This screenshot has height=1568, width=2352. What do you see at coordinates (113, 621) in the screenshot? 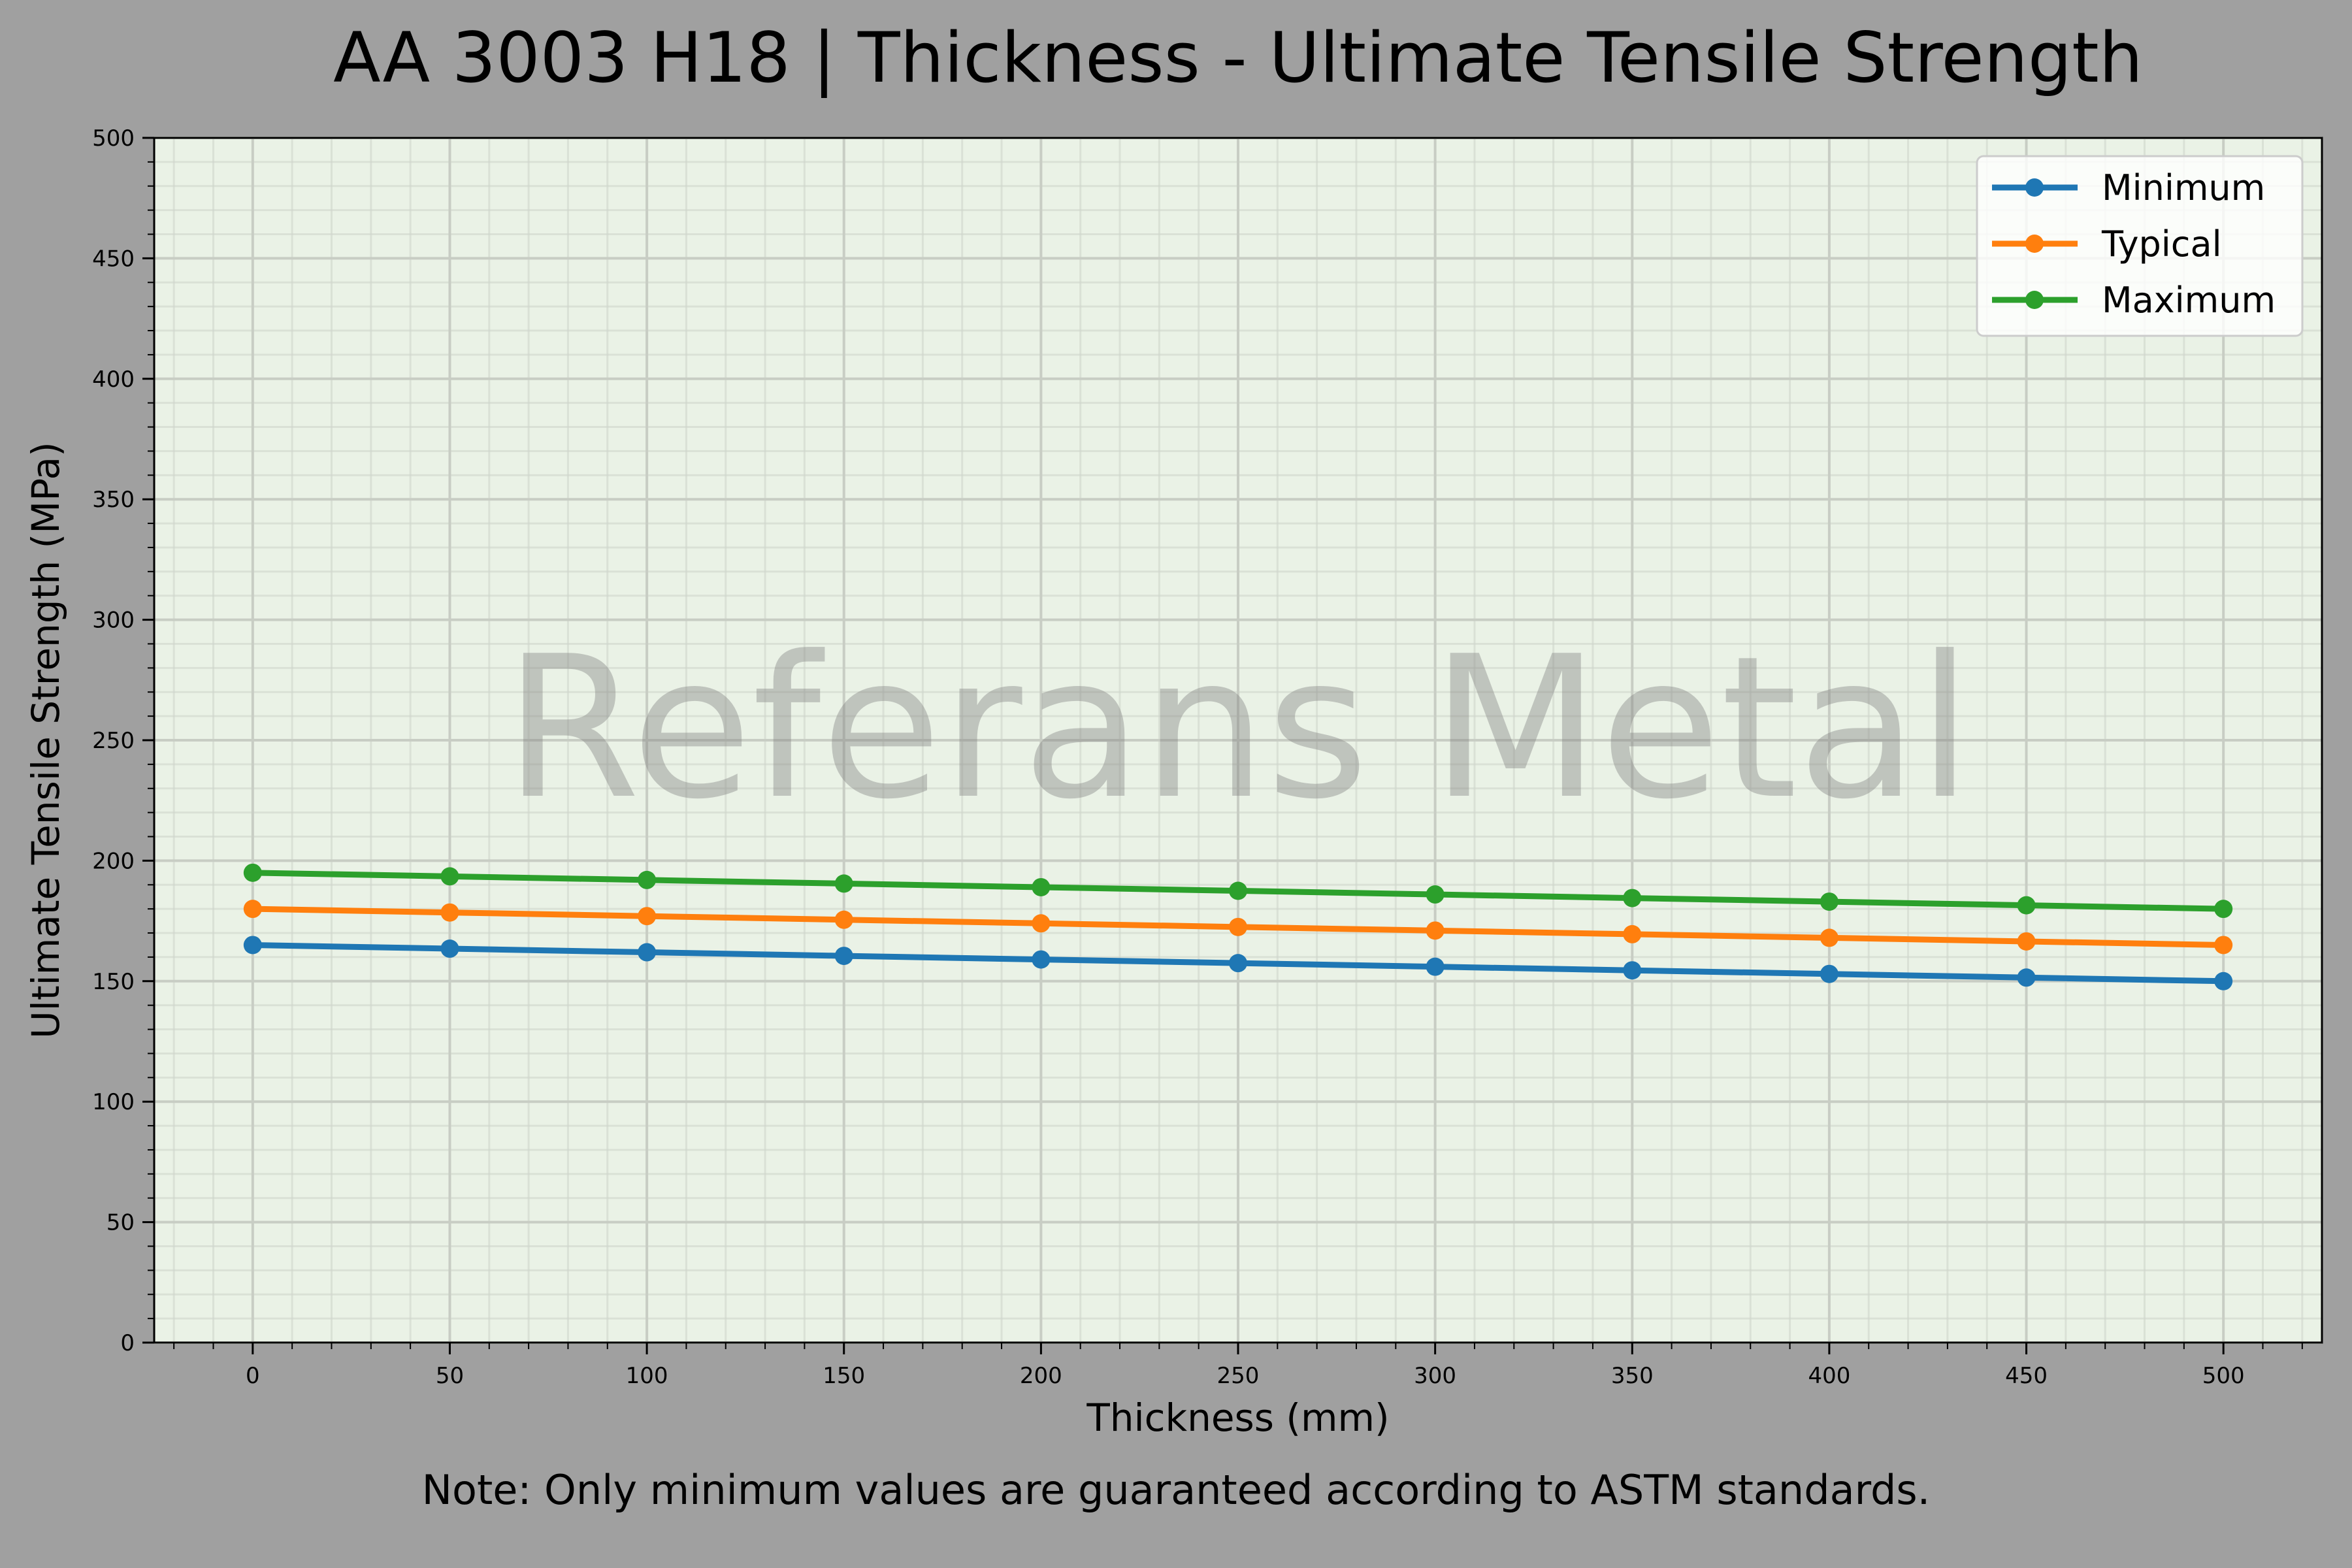
I see `y-tick-label: 300` at bounding box center [113, 621].